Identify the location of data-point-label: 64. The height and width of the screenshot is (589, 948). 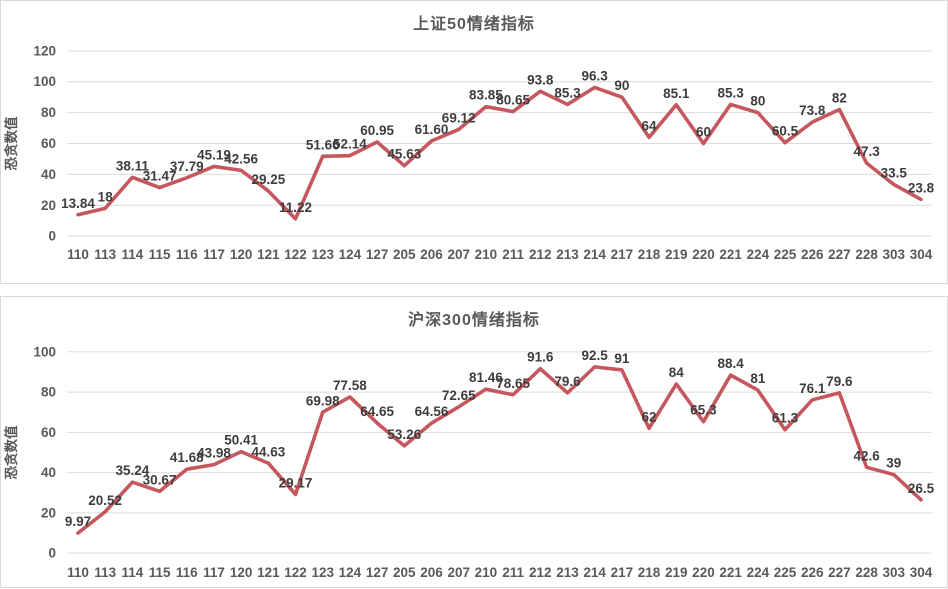
(650, 125).